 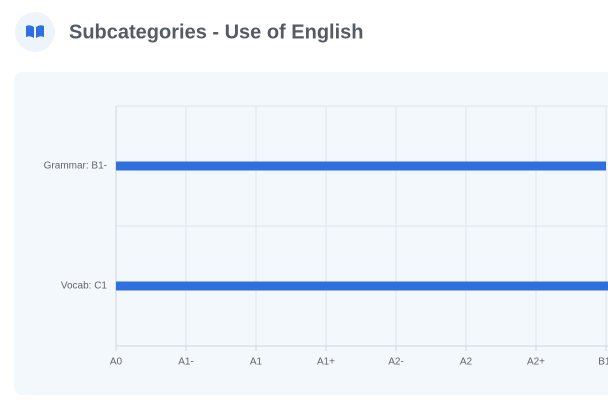 What do you see at coordinates (536, 362) in the screenshot?
I see `x-tick-label: A2+` at bounding box center [536, 362].